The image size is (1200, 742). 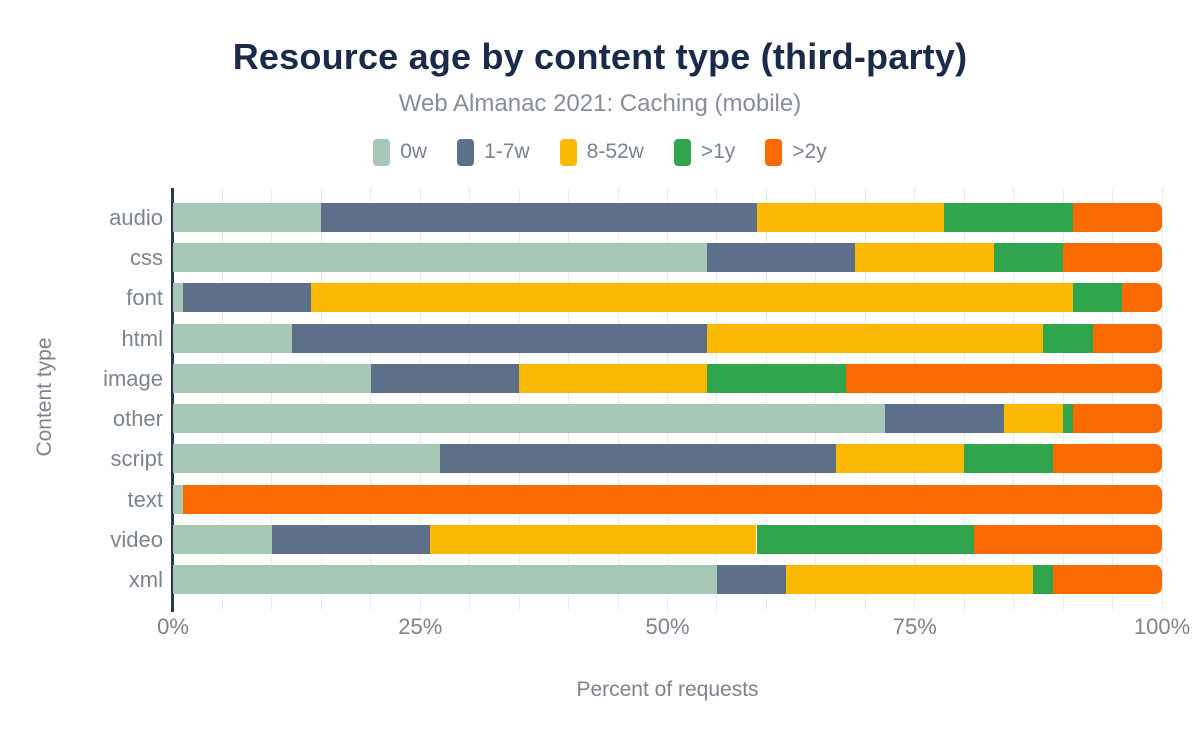 I want to click on y-tick-label-audio: audio, so click(x=136, y=217).